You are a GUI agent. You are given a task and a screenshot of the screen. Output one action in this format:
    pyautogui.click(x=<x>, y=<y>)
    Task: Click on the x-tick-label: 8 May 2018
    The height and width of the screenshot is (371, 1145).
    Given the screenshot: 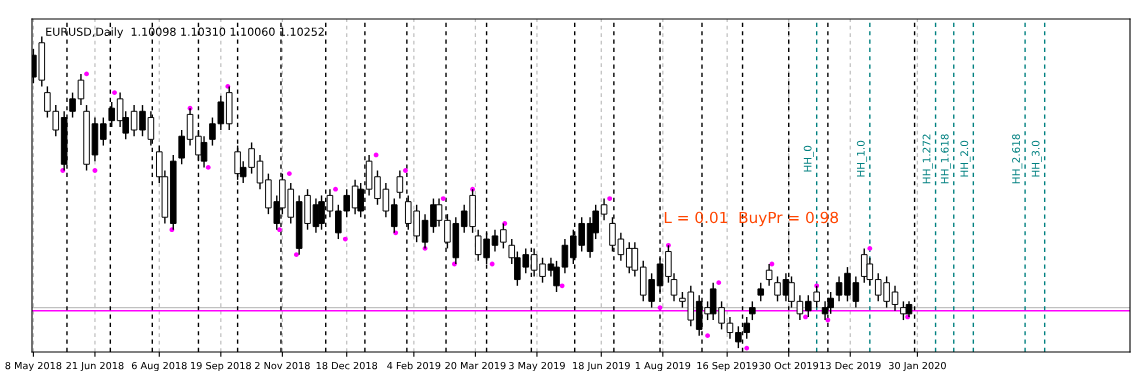 What is the action you would take?
    pyautogui.click(x=33, y=366)
    